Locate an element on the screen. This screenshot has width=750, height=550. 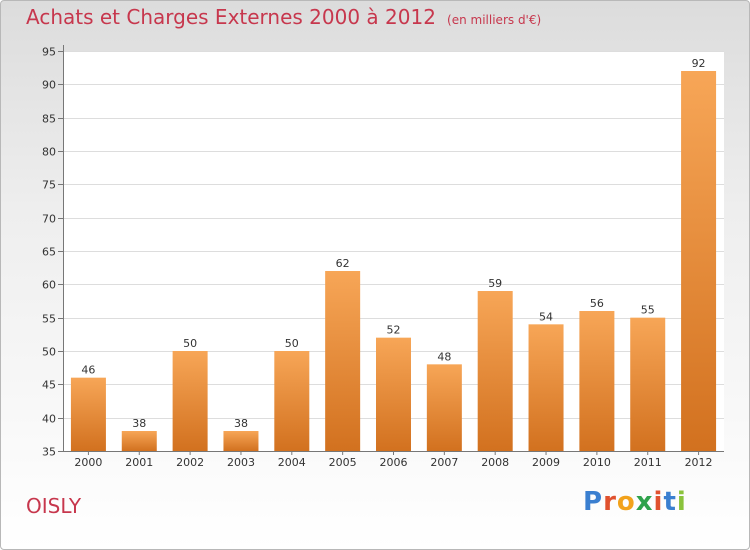
y-tick-label: 55 is located at coordinates (49, 319).